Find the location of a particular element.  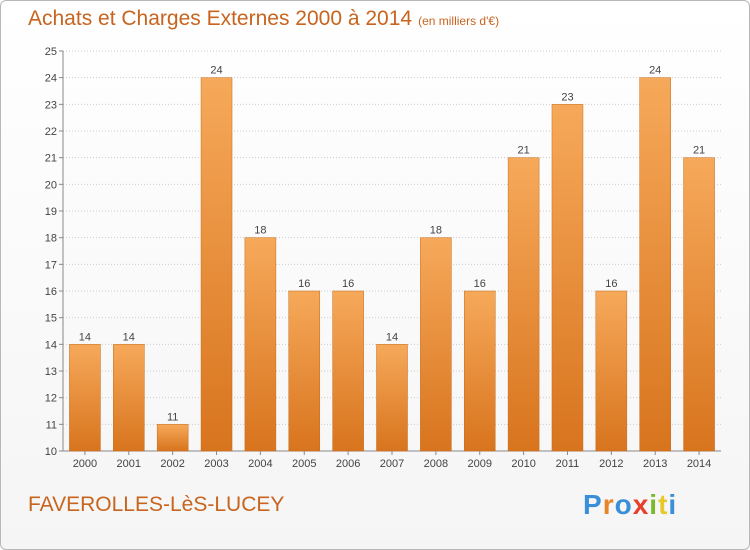

y-tick-label: 12 is located at coordinates (51, 399).